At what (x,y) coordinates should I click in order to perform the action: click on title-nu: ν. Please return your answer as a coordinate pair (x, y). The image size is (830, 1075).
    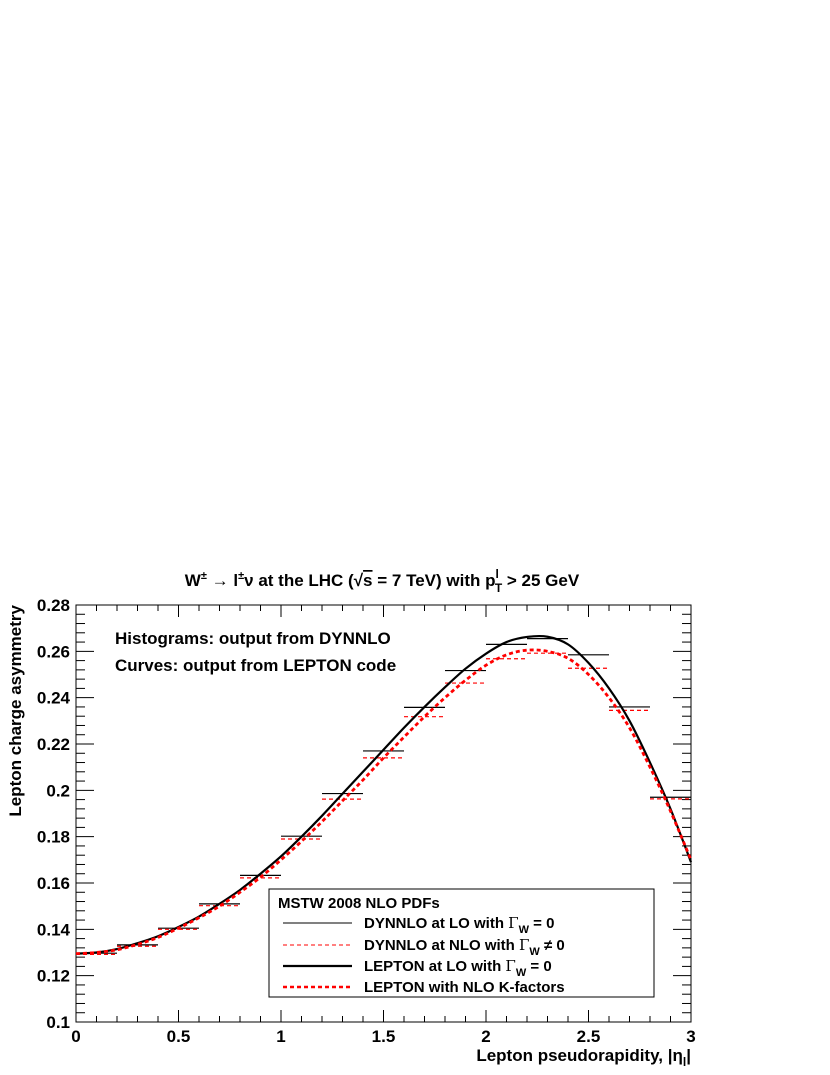
    Looking at the image, I should click on (248, 580).